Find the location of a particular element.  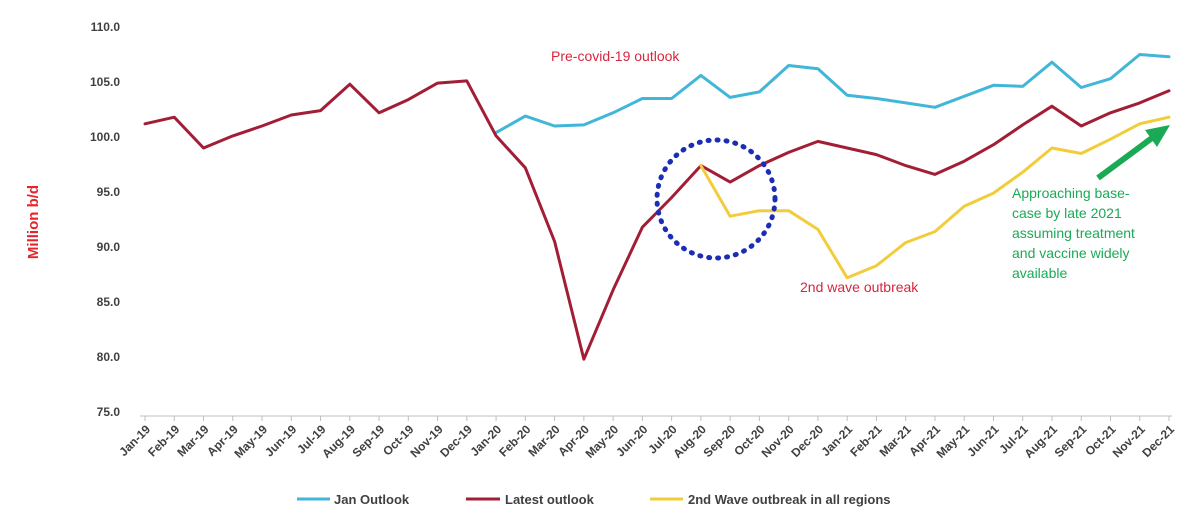

legend-label-second-wave: 2nd Wave outbreak in all regions is located at coordinates (789, 499).